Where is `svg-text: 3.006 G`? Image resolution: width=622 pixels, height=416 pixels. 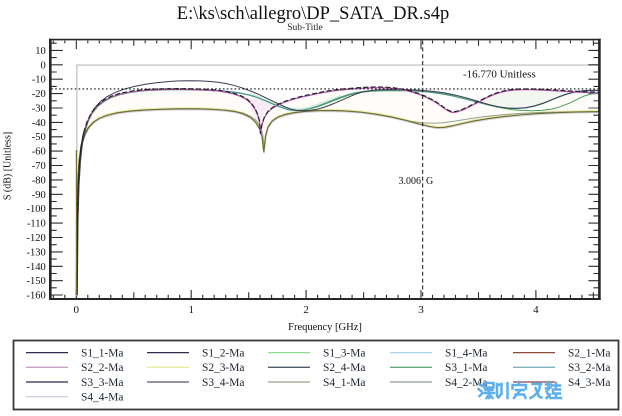
svg-text: 3.006 G is located at coordinates (416, 181).